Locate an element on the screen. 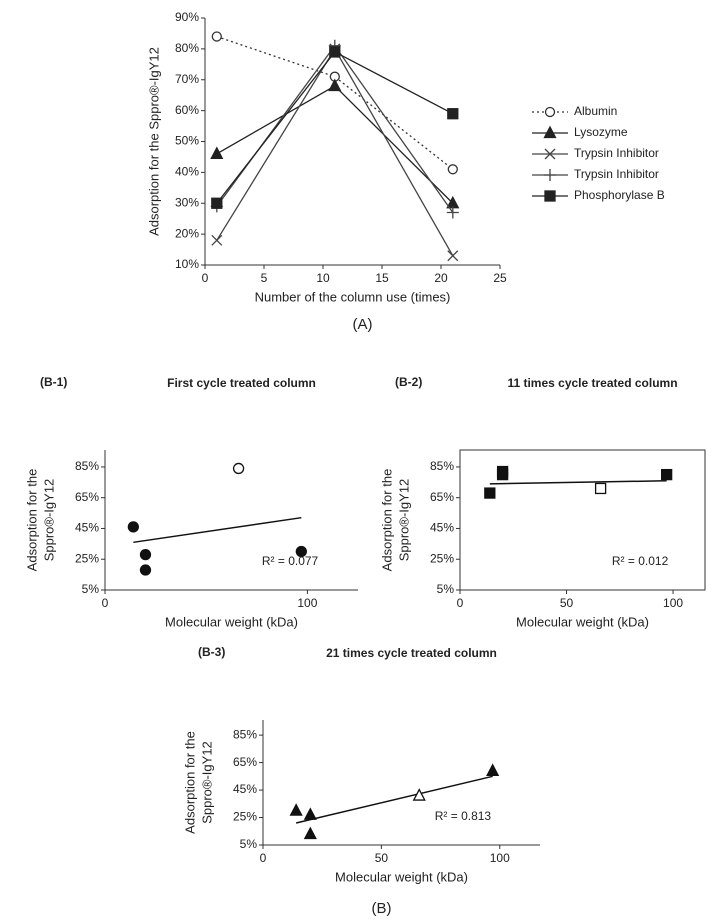 This screenshot has width=716, height=920. y-tick-label: 90% is located at coordinates (187, 17).